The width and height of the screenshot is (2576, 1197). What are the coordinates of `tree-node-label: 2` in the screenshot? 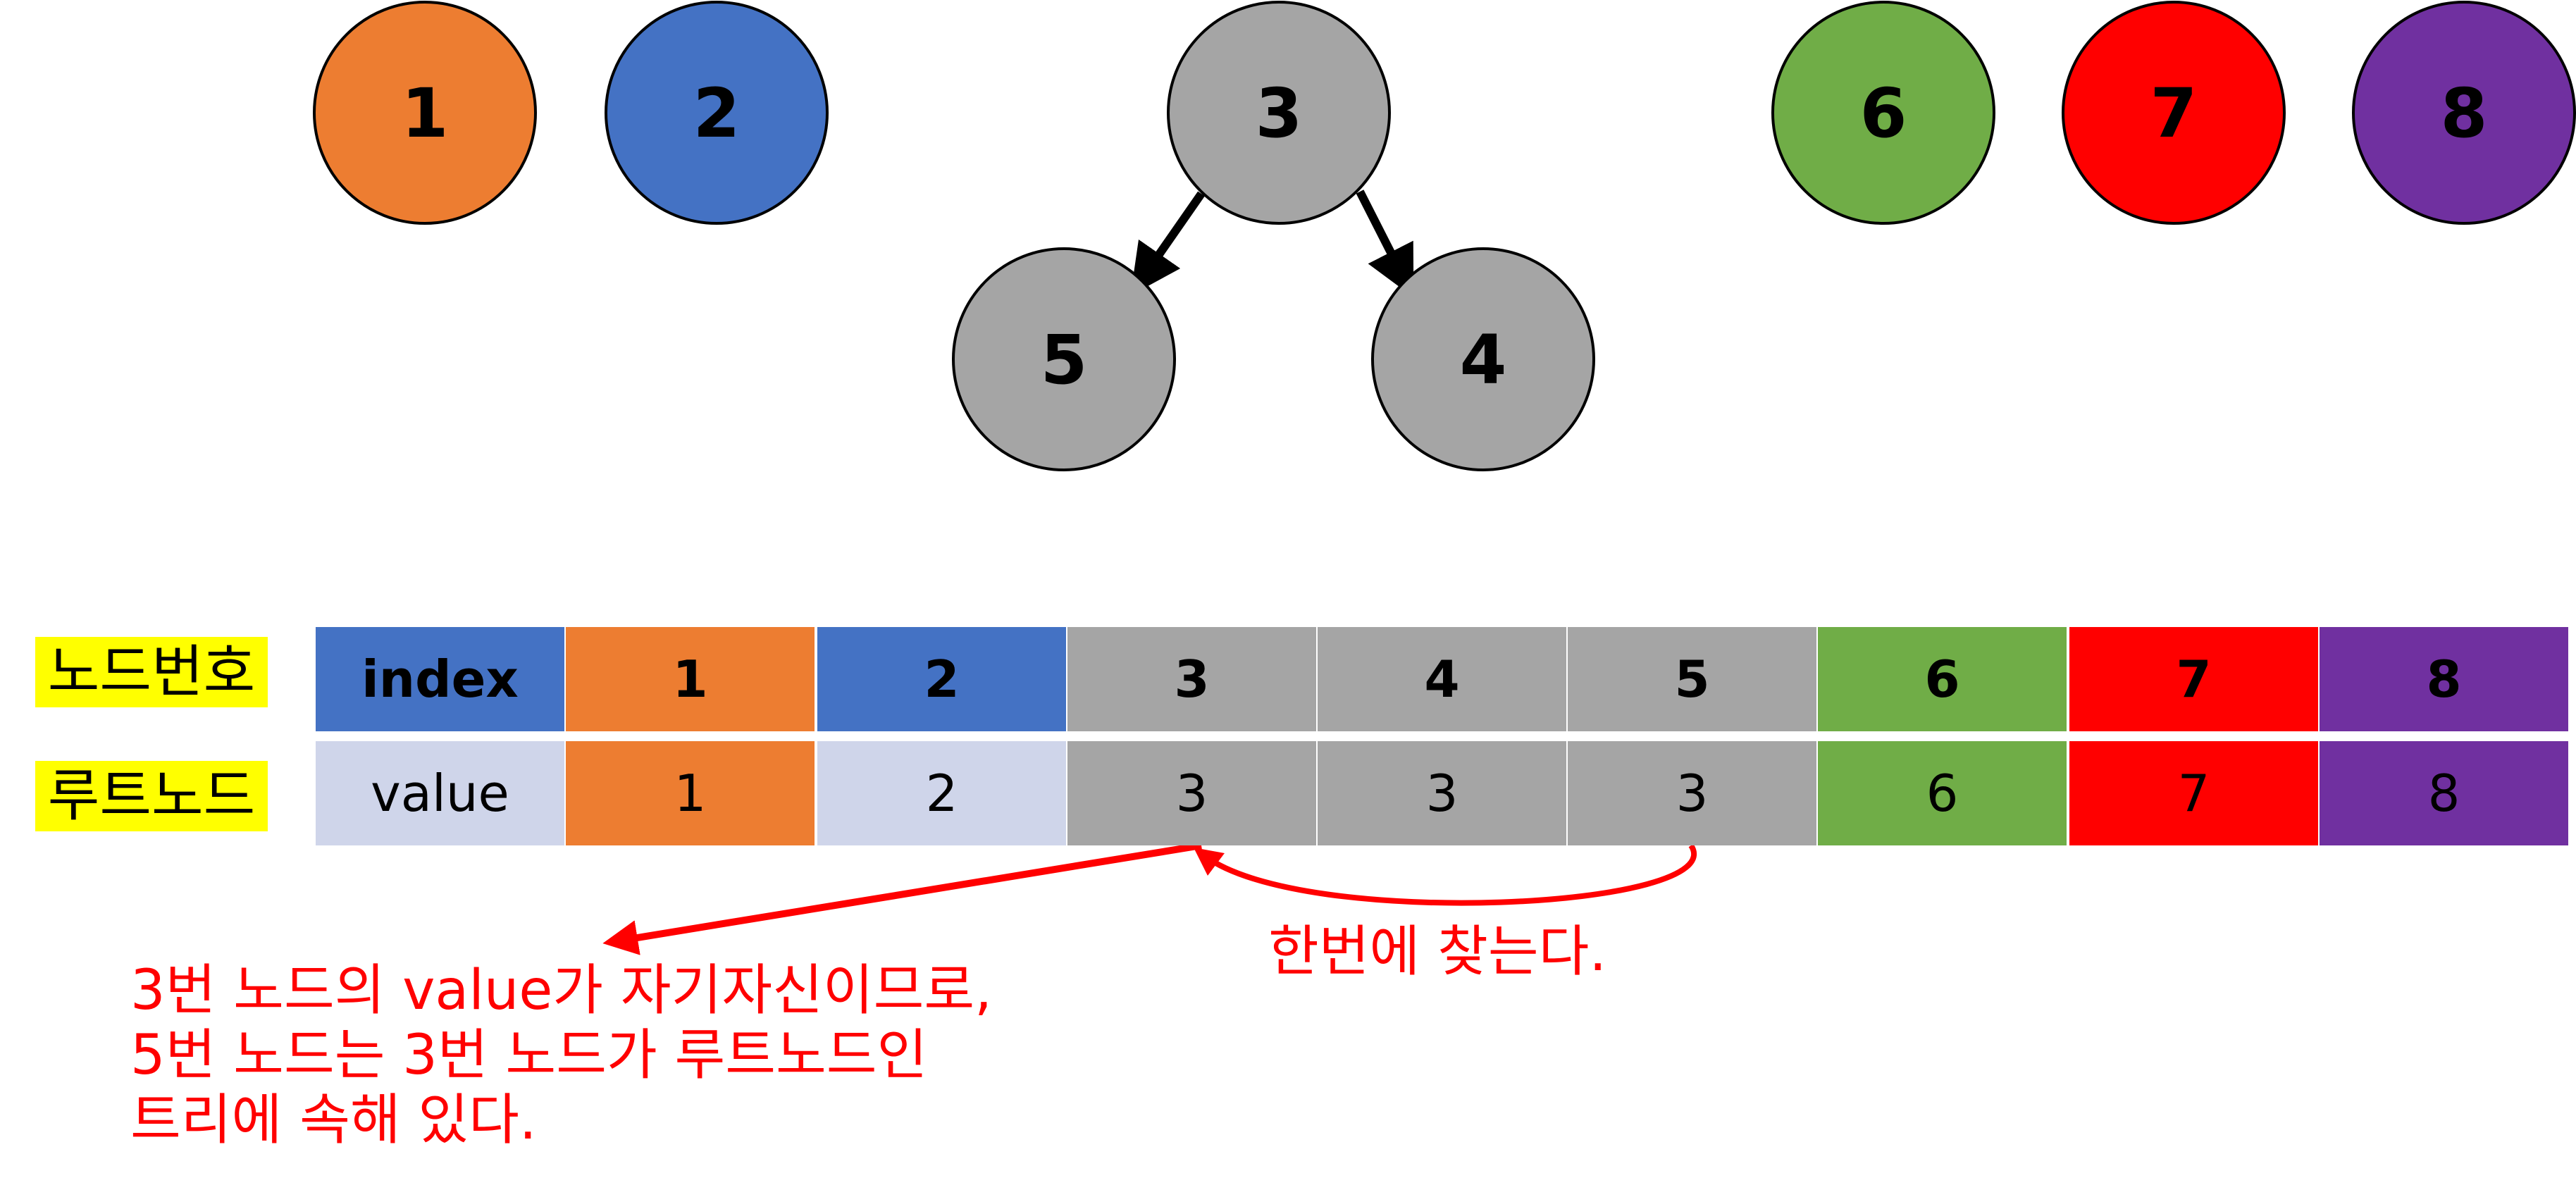 It's located at (717, 113).